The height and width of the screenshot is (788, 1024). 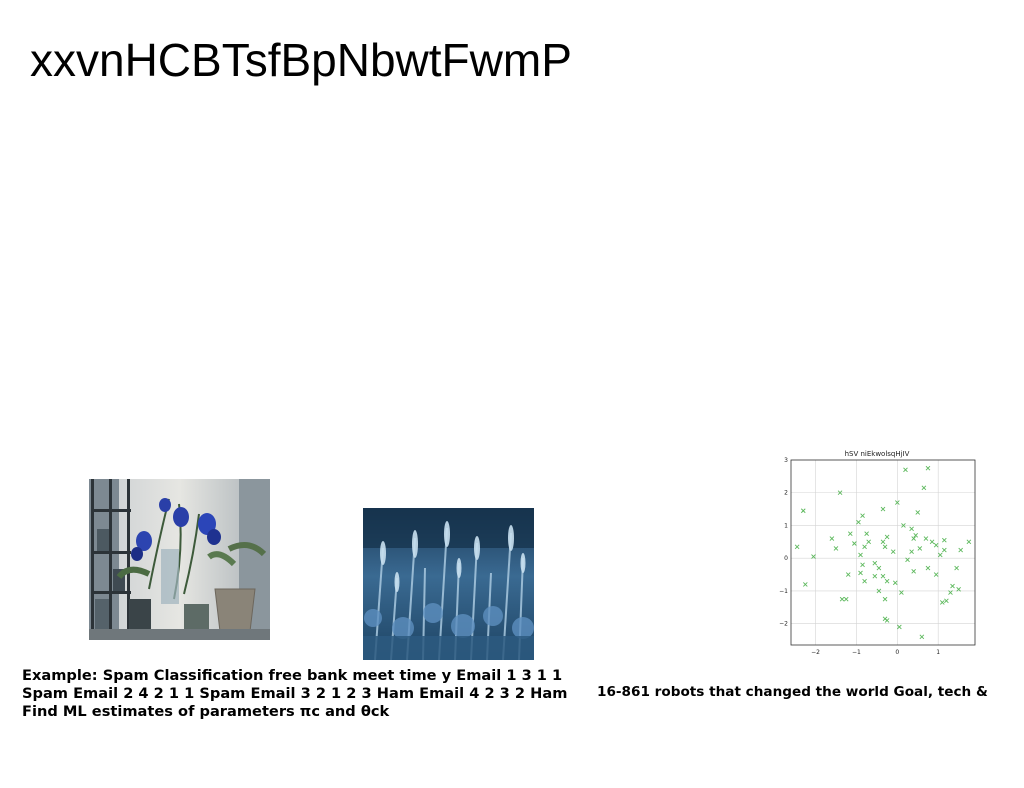 I want to click on x-tick-label: 0, so click(x=897, y=652).